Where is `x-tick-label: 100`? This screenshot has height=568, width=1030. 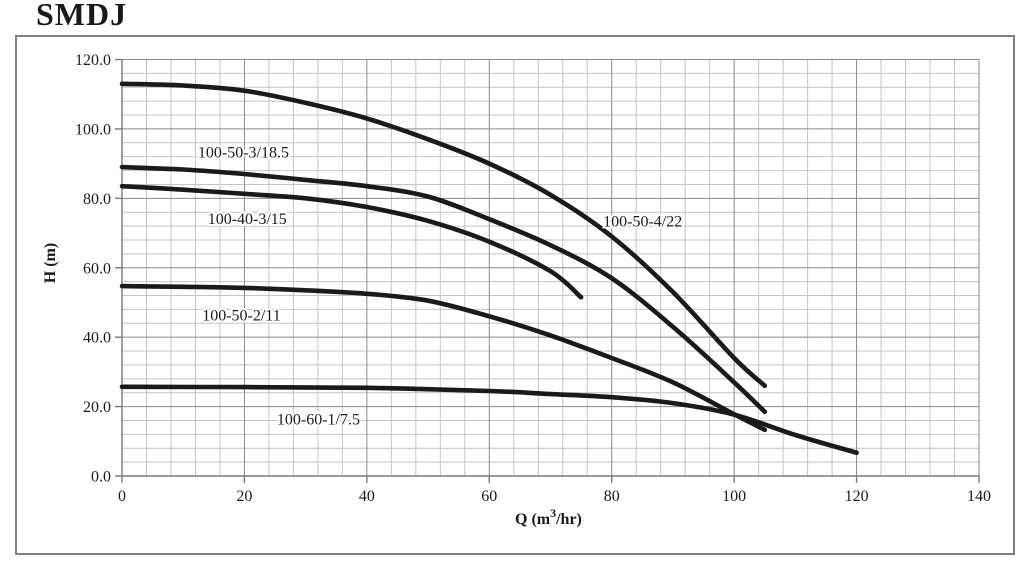
x-tick-label: 100 is located at coordinates (734, 496).